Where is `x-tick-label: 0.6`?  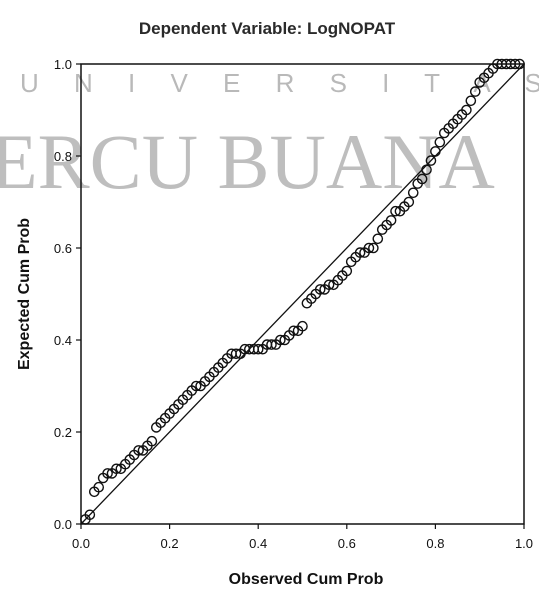
x-tick-label: 0.6 is located at coordinates (347, 543).